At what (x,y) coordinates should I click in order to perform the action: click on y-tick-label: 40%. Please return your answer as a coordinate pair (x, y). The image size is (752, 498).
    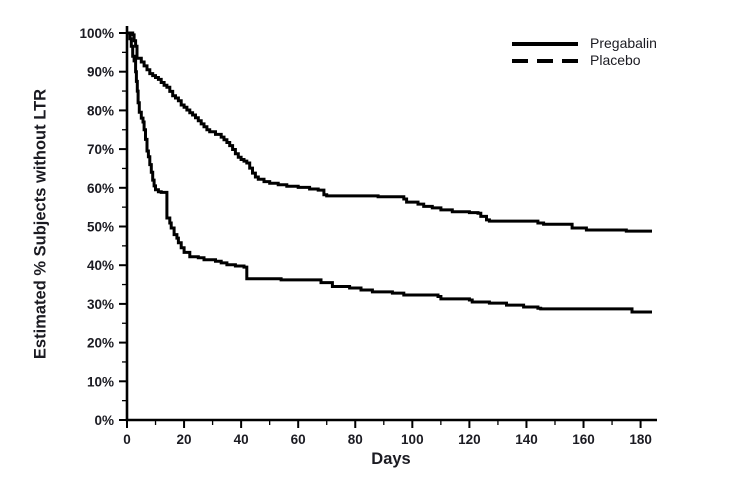
    Looking at the image, I should click on (100, 265).